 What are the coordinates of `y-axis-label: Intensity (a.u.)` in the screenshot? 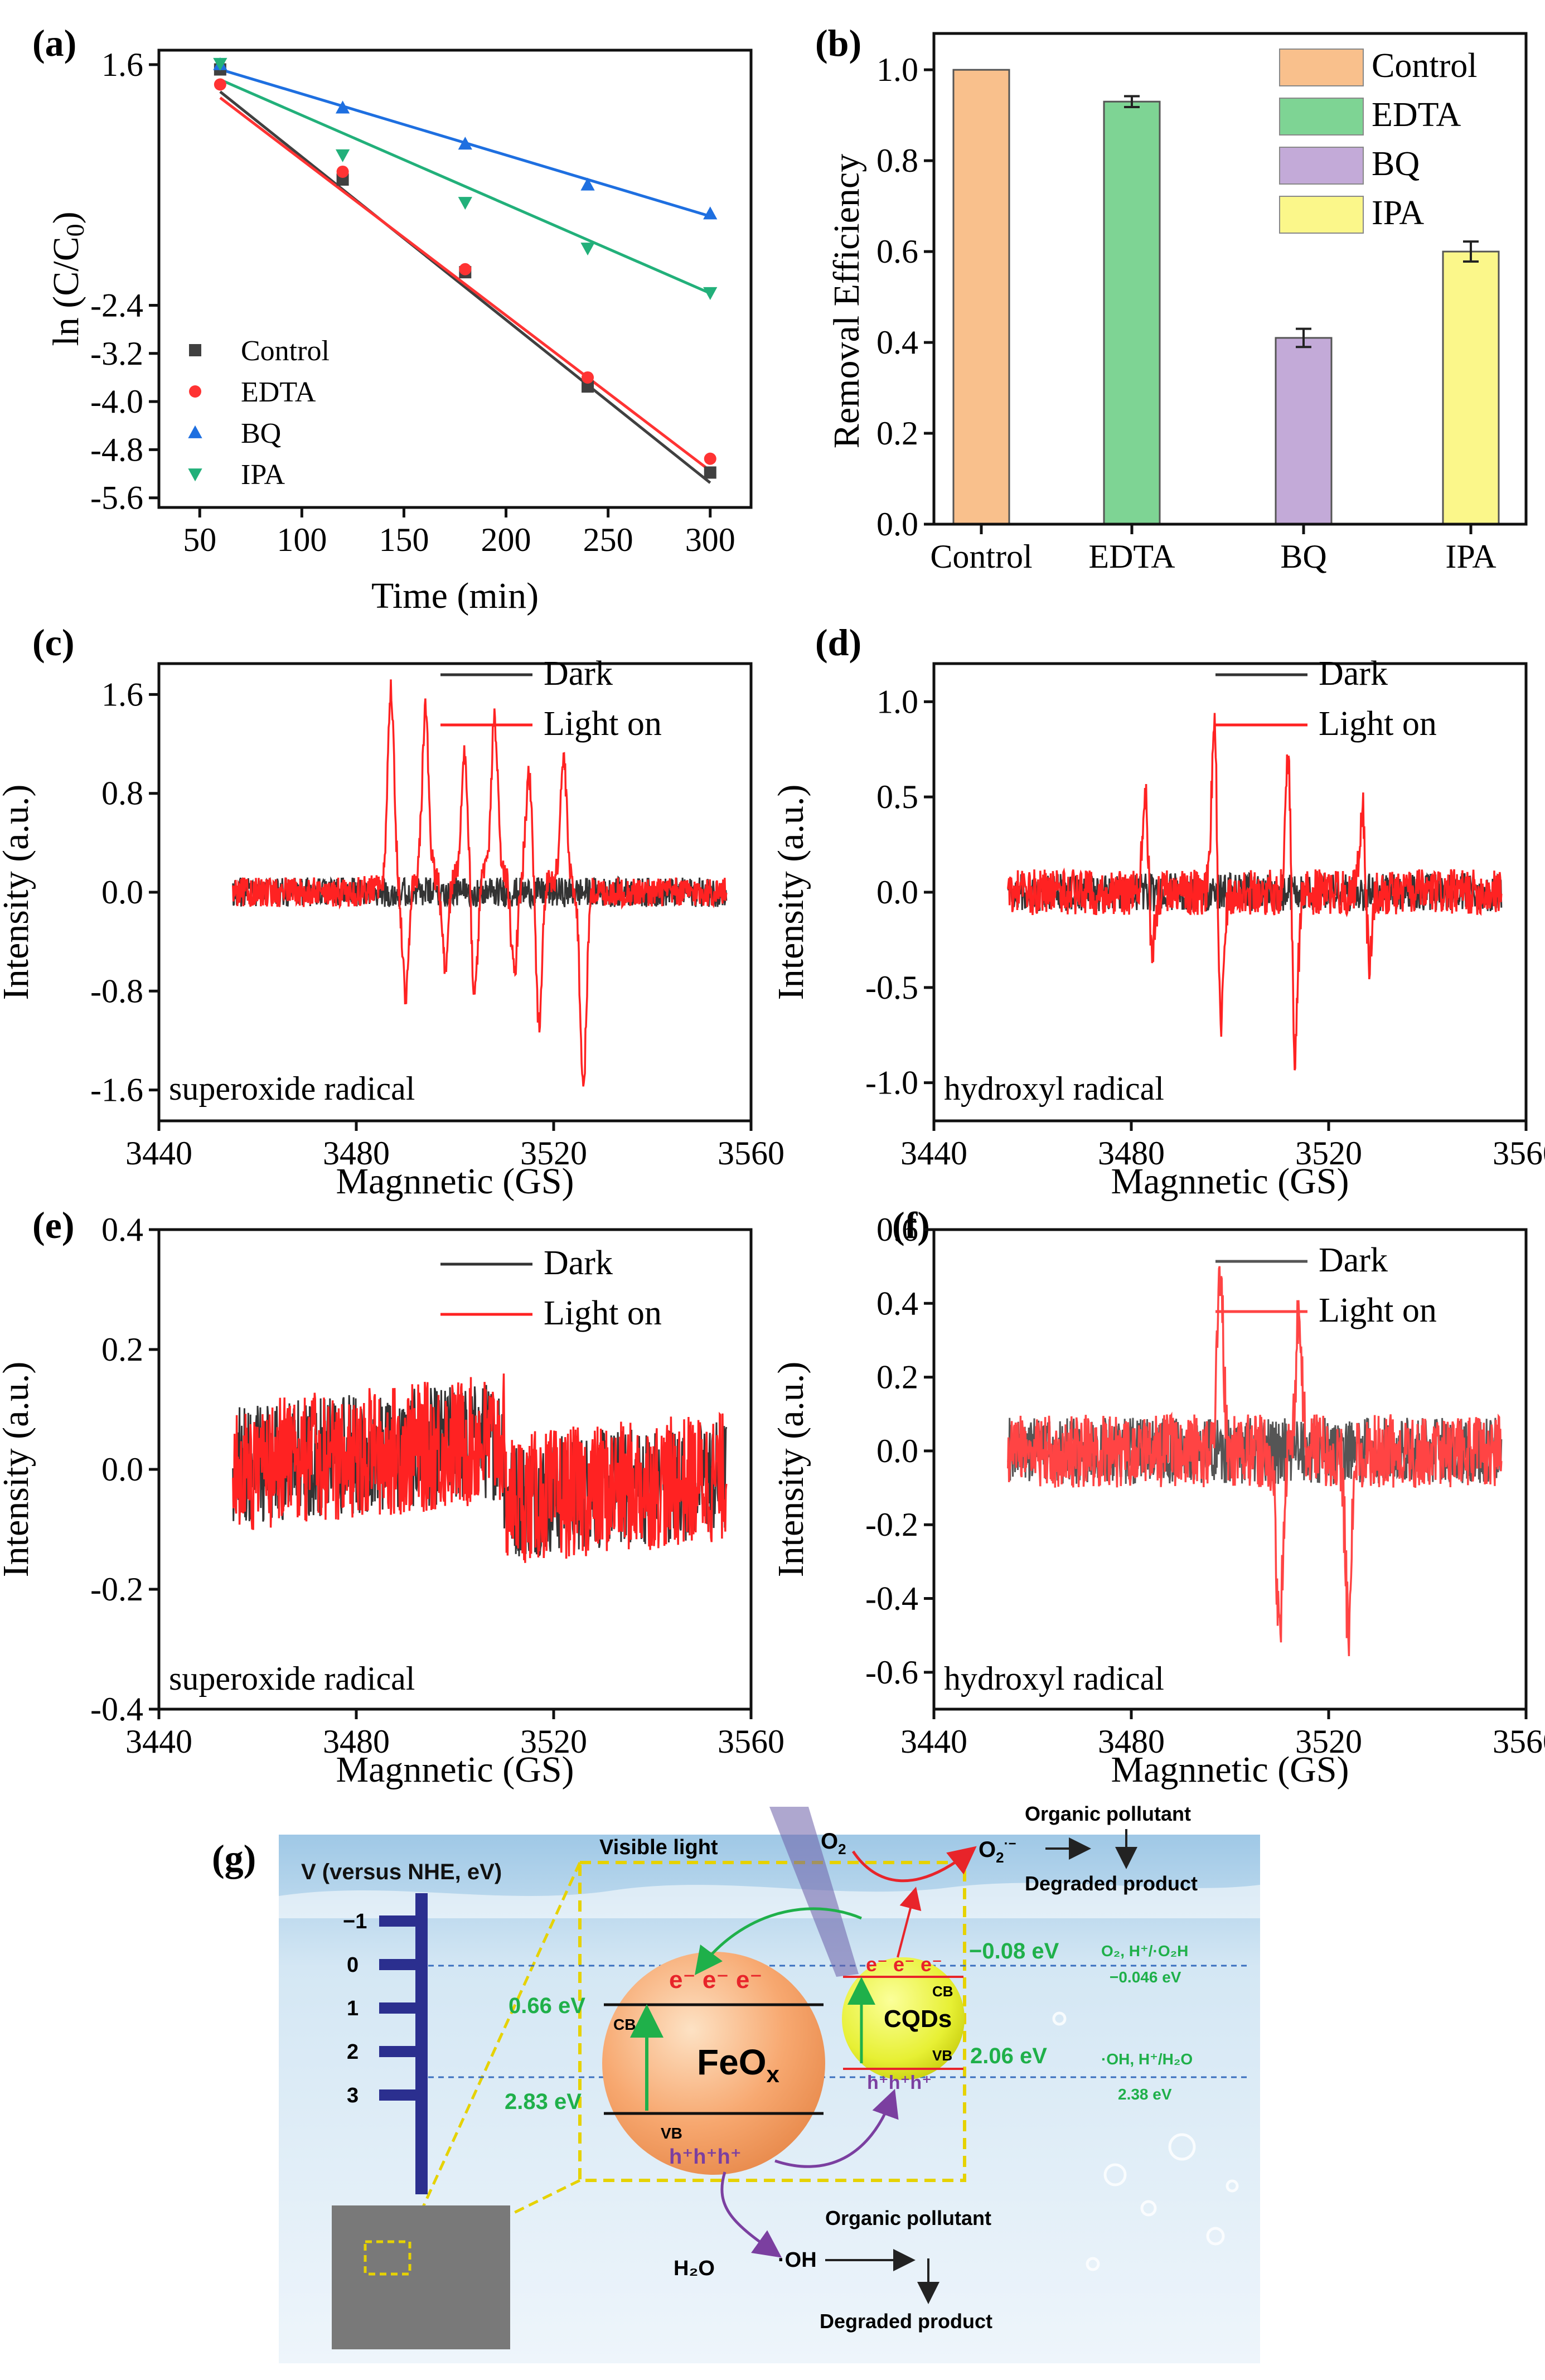 It's located at (18, 1470).